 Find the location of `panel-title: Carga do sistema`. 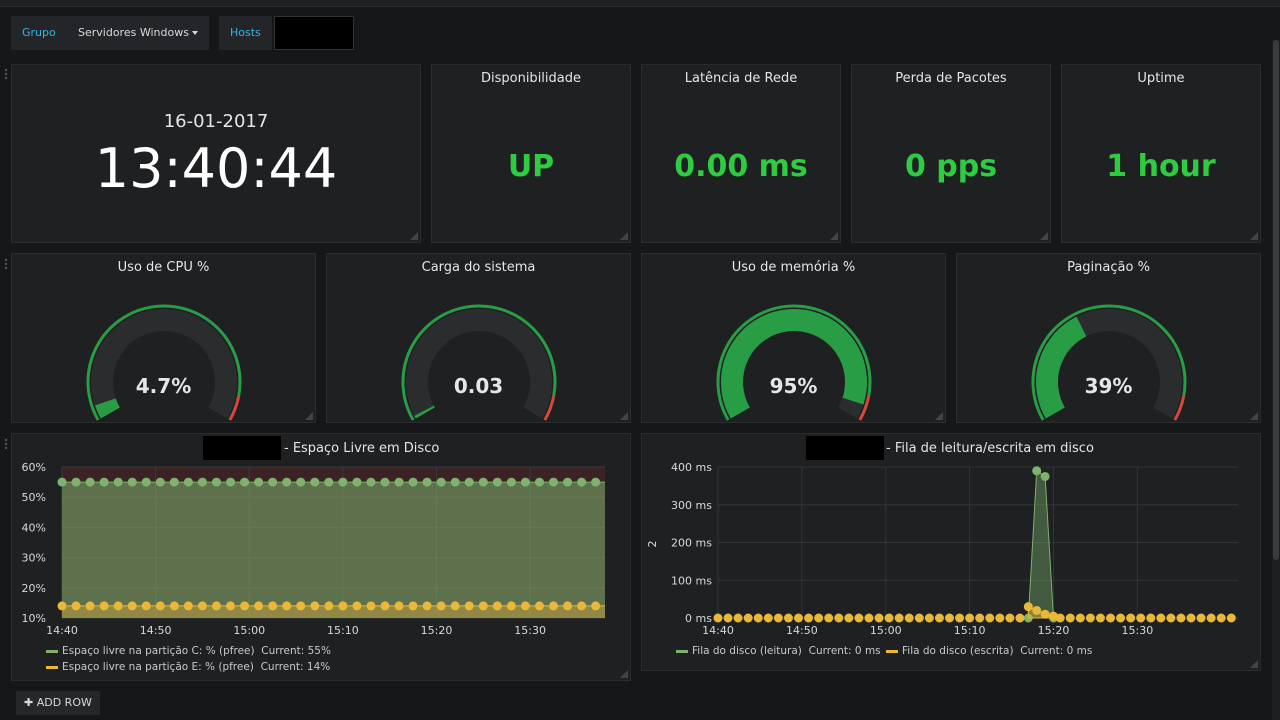

panel-title: Carga do sistema is located at coordinates (478, 267).